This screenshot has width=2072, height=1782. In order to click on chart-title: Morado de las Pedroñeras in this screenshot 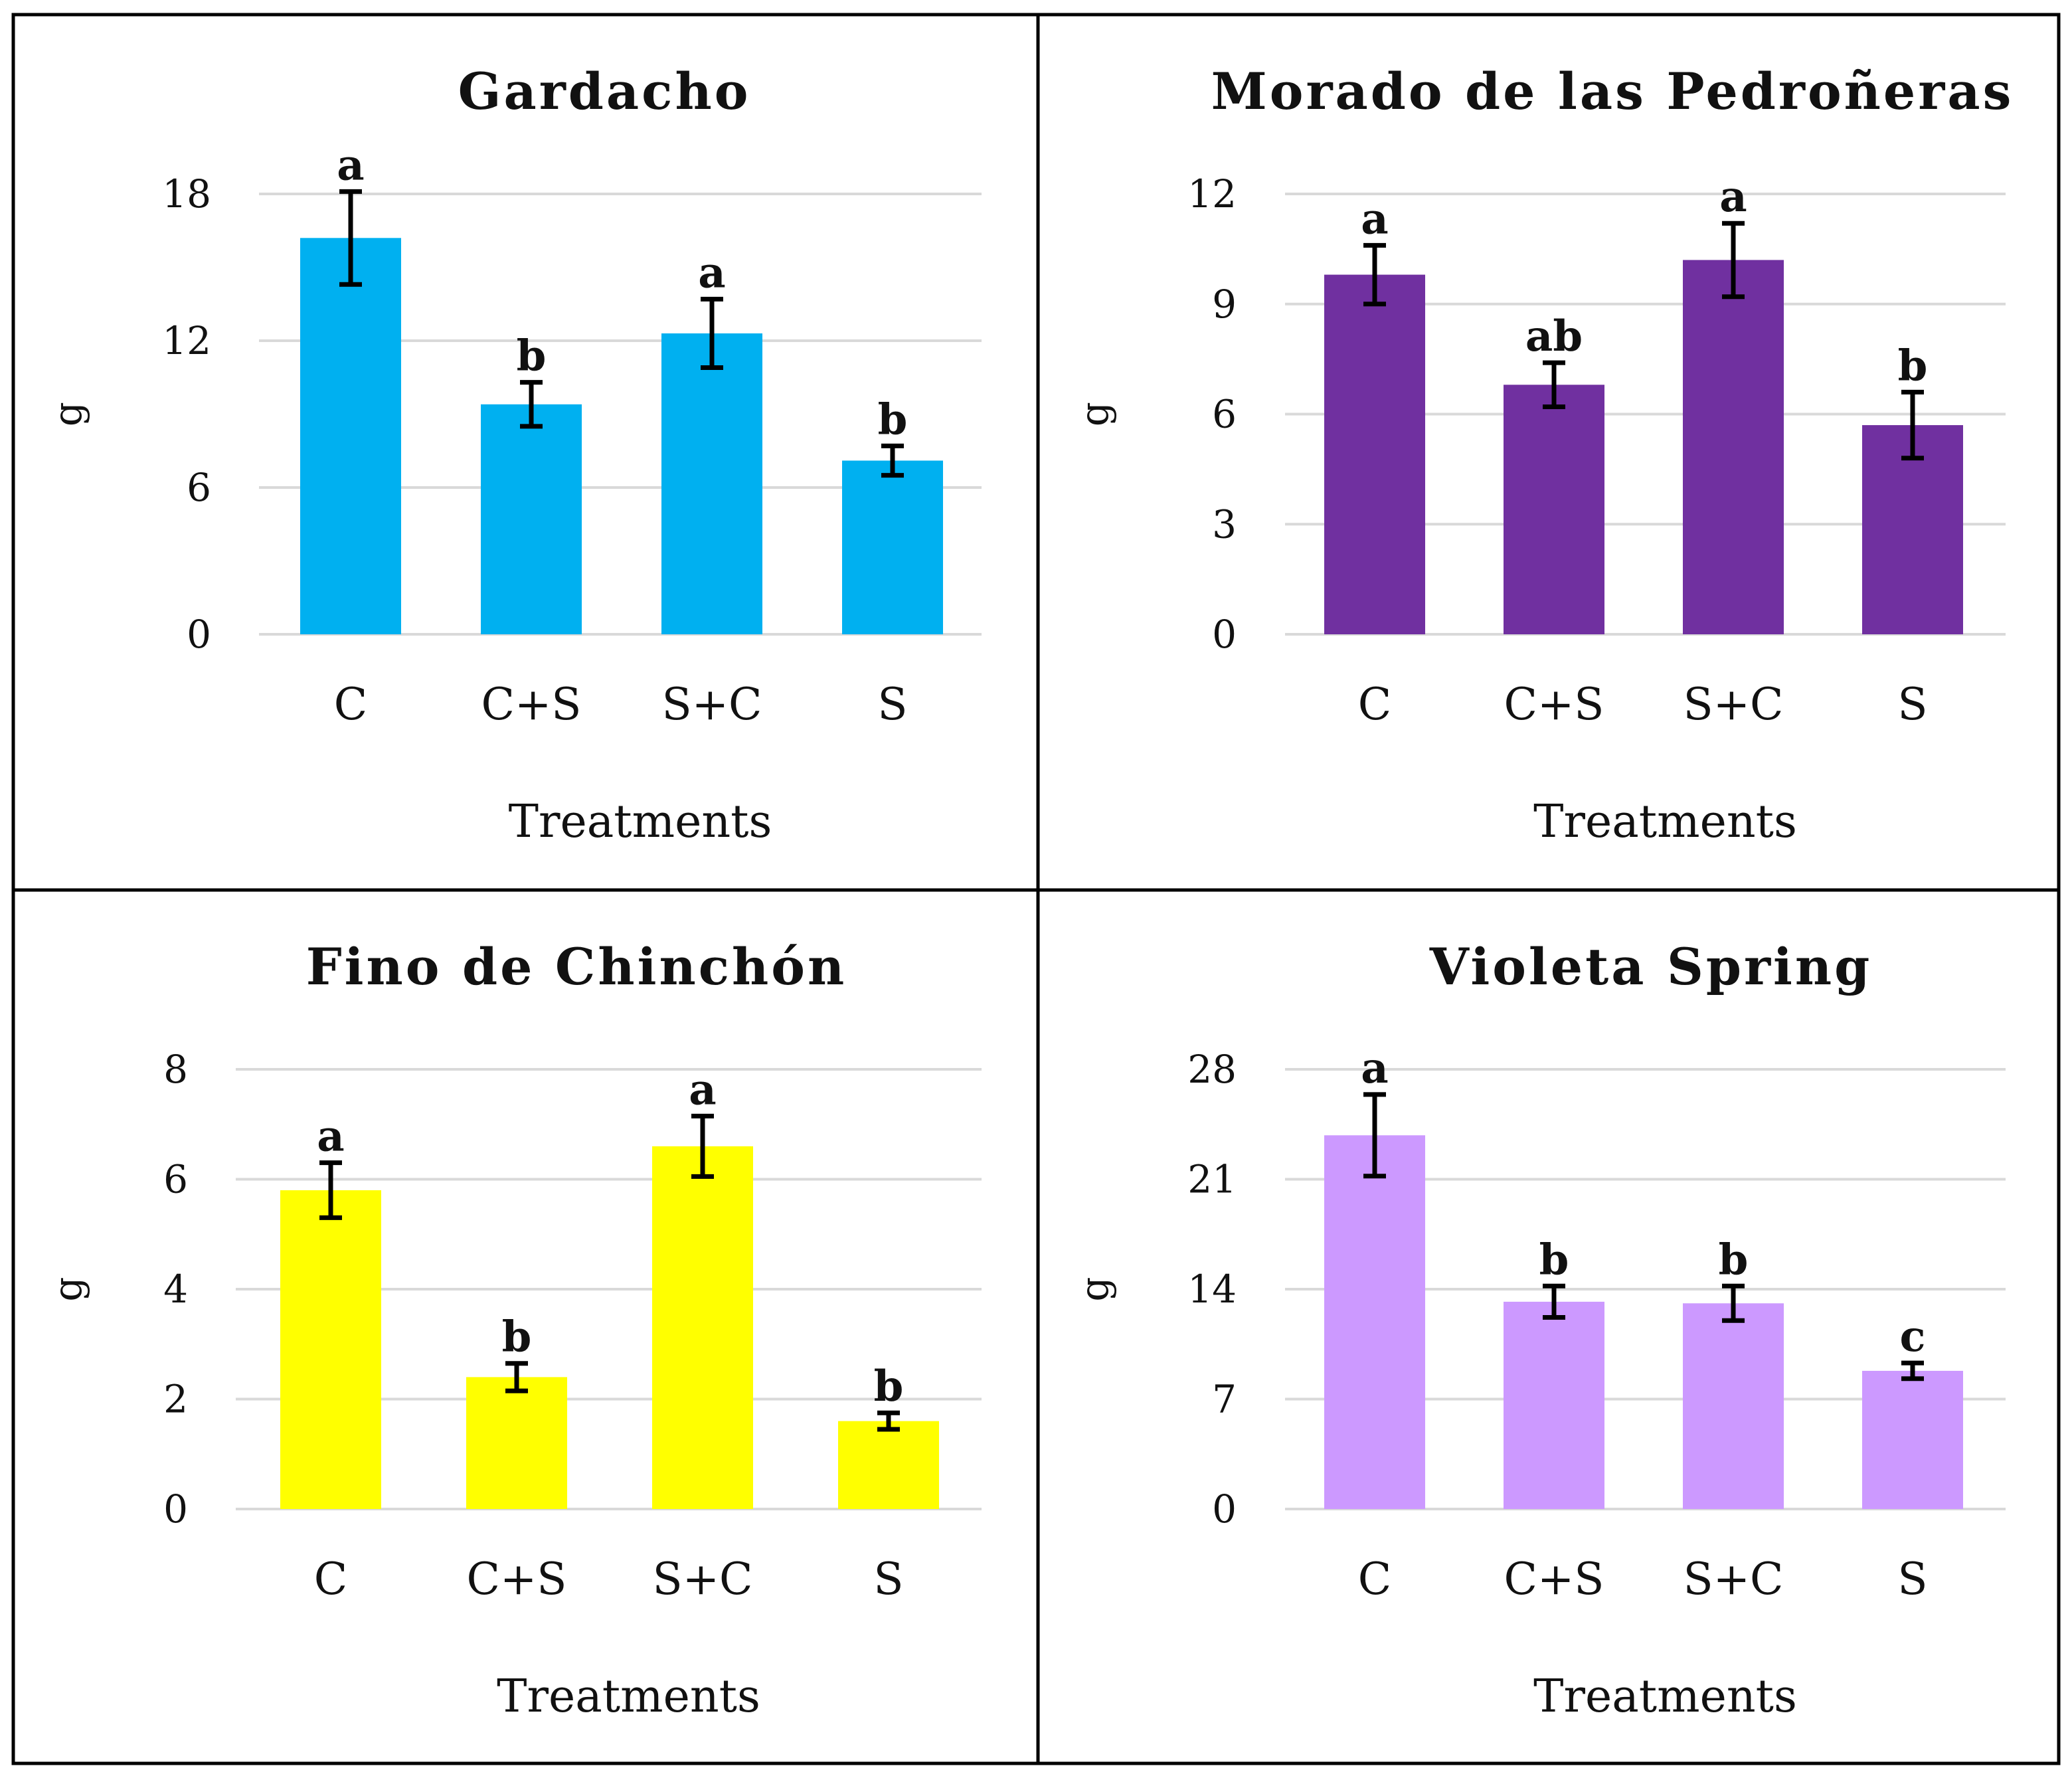, I will do `click(1612, 91)`.